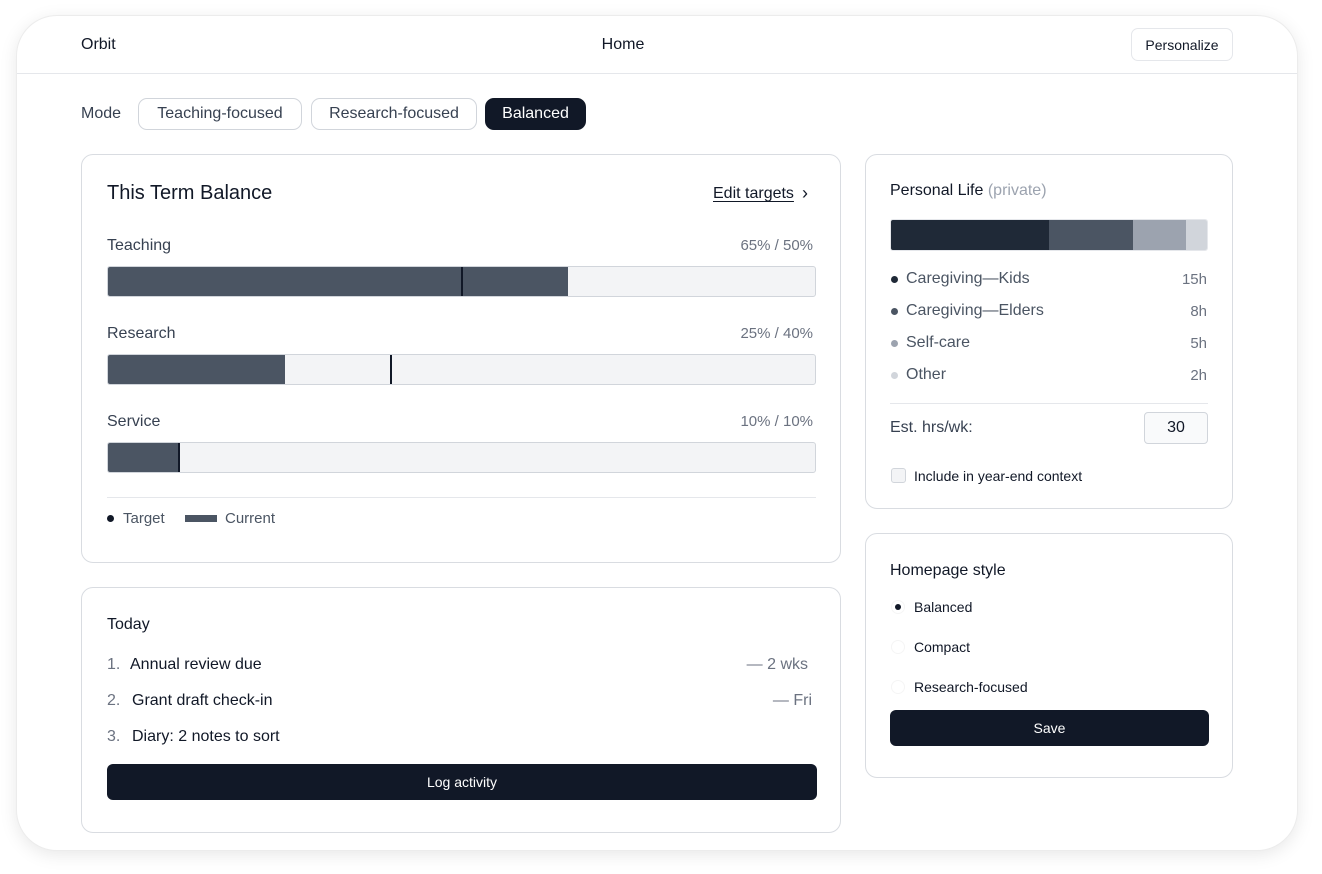 This screenshot has width=1322, height=874. What do you see at coordinates (139, 245) in the screenshot?
I see `metric-name-teaching: Teaching` at bounding box center [139, 245].